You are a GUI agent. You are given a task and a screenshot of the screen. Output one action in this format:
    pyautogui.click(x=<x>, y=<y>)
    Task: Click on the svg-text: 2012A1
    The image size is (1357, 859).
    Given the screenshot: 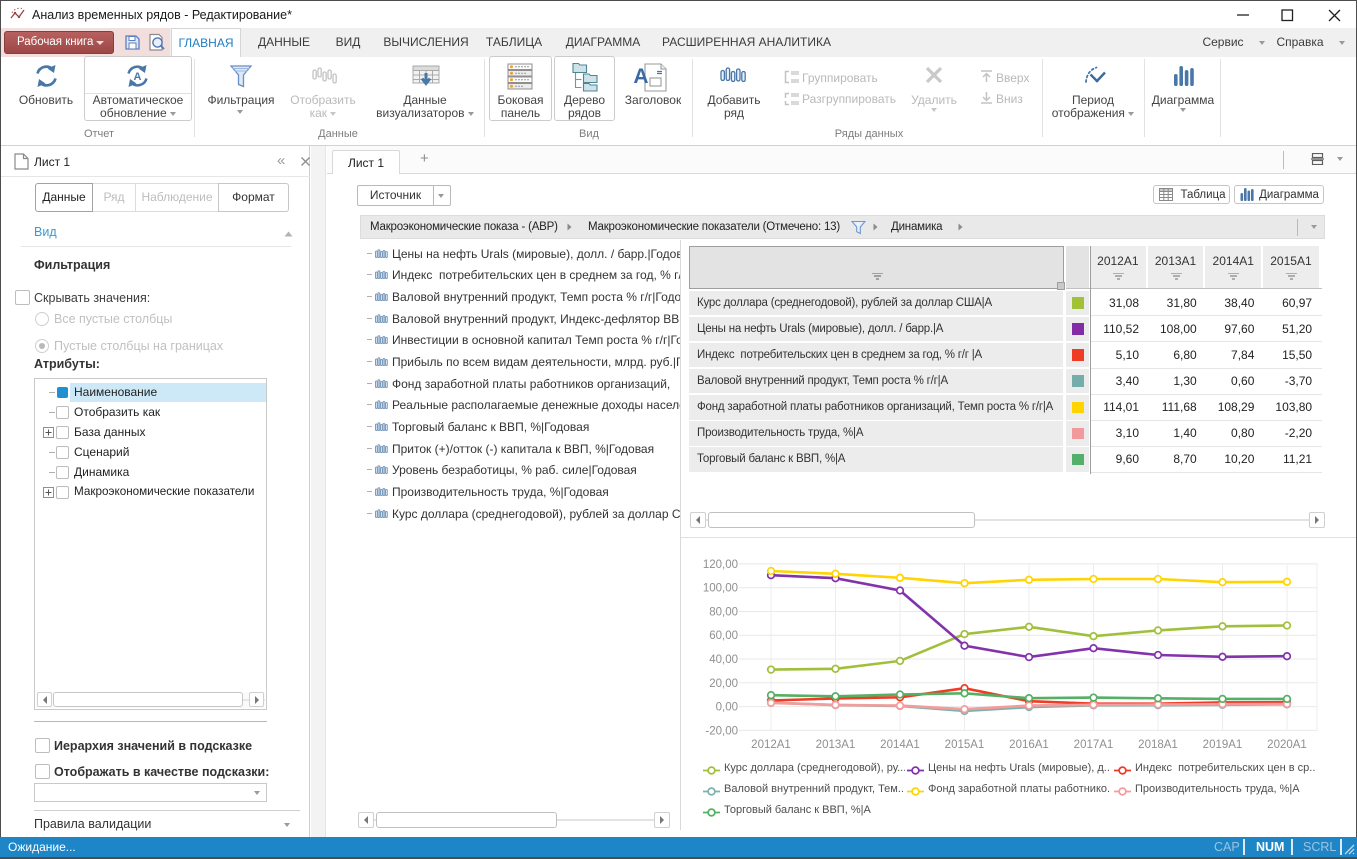 What is the action you would take?
    pyautogui.click(x=771, y=745)
    